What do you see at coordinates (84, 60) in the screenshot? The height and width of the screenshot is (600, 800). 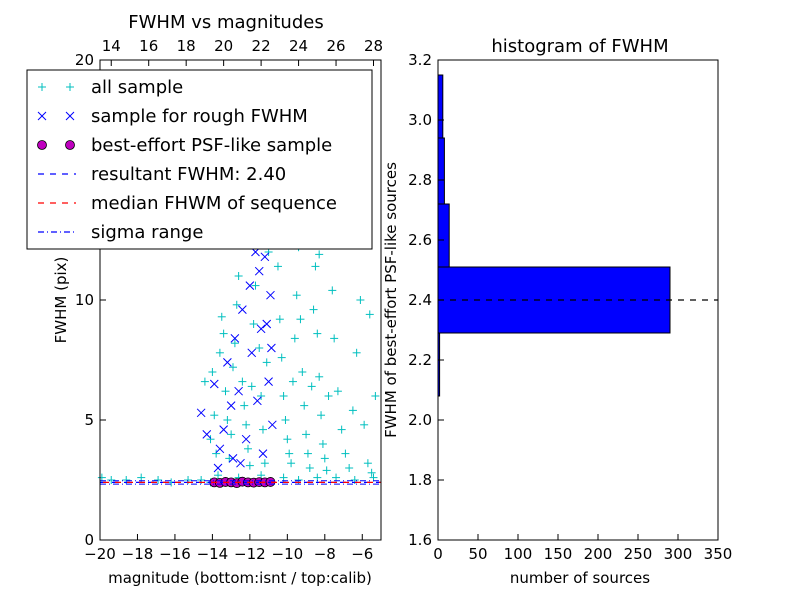 I see `y-tick-label-top: 20` at bounding box center [84, 60].